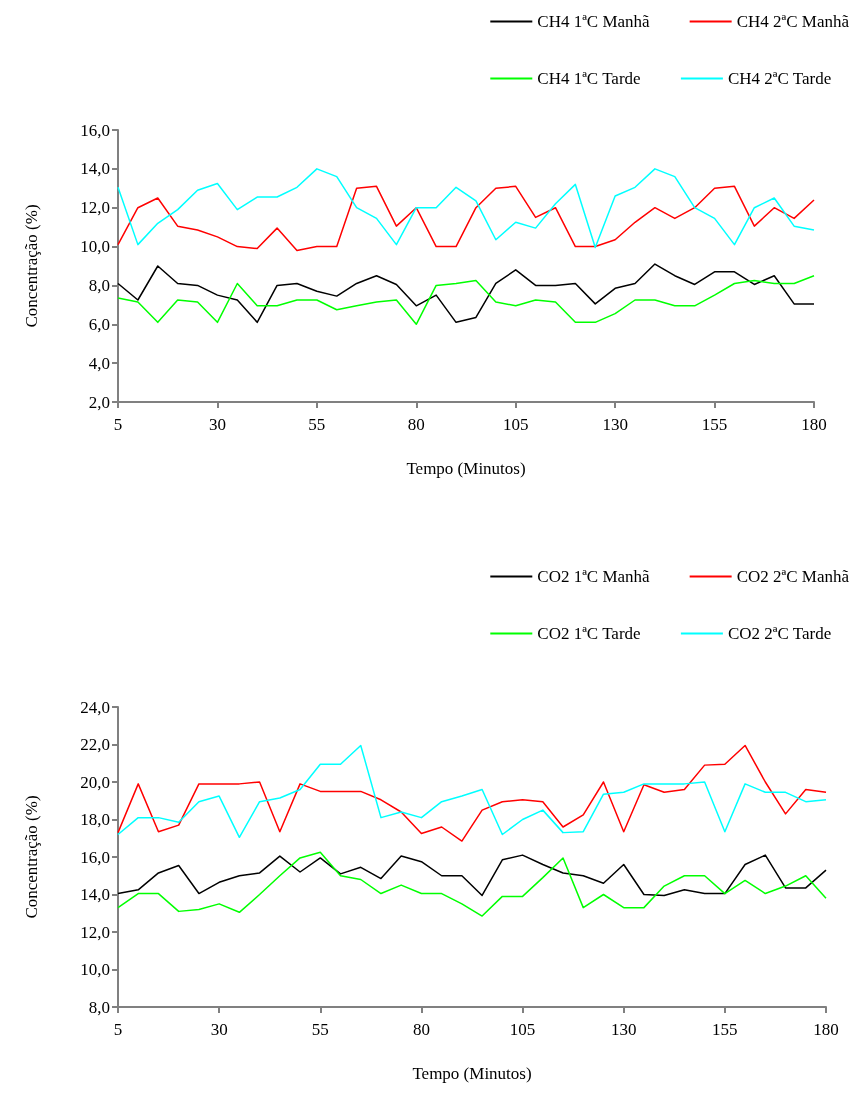 This screenshot has height=1111, width=864. I want to click on legend-label: CO2 2ªC Manhã, so click(793, 576).